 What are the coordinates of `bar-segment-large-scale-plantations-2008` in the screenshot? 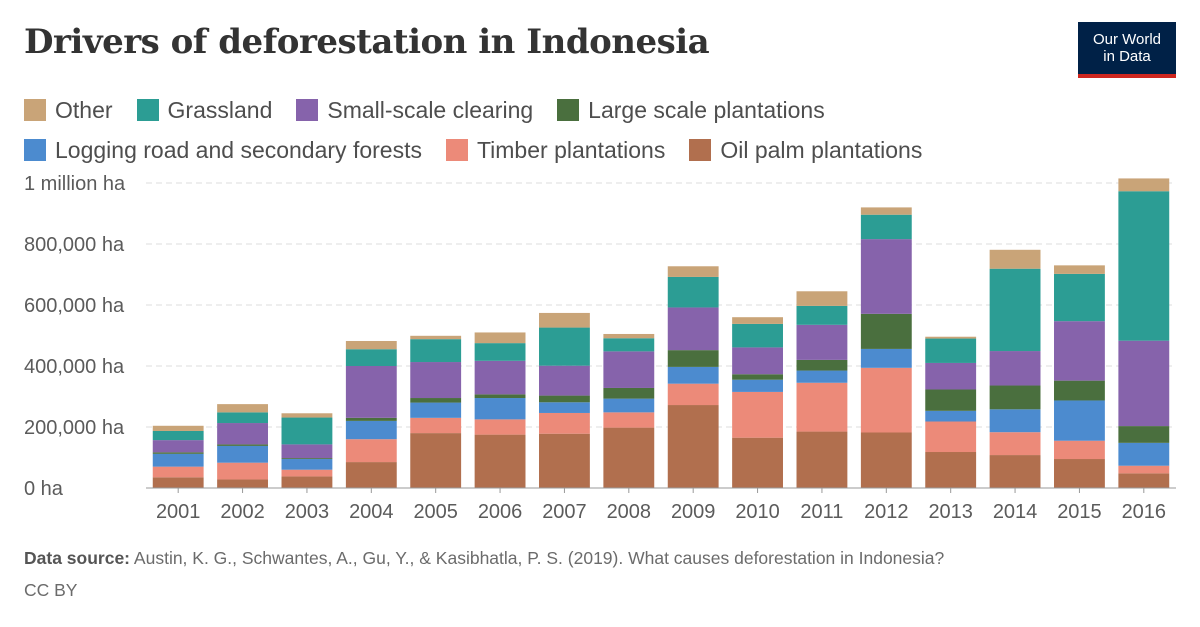 It's located at (629, 393).